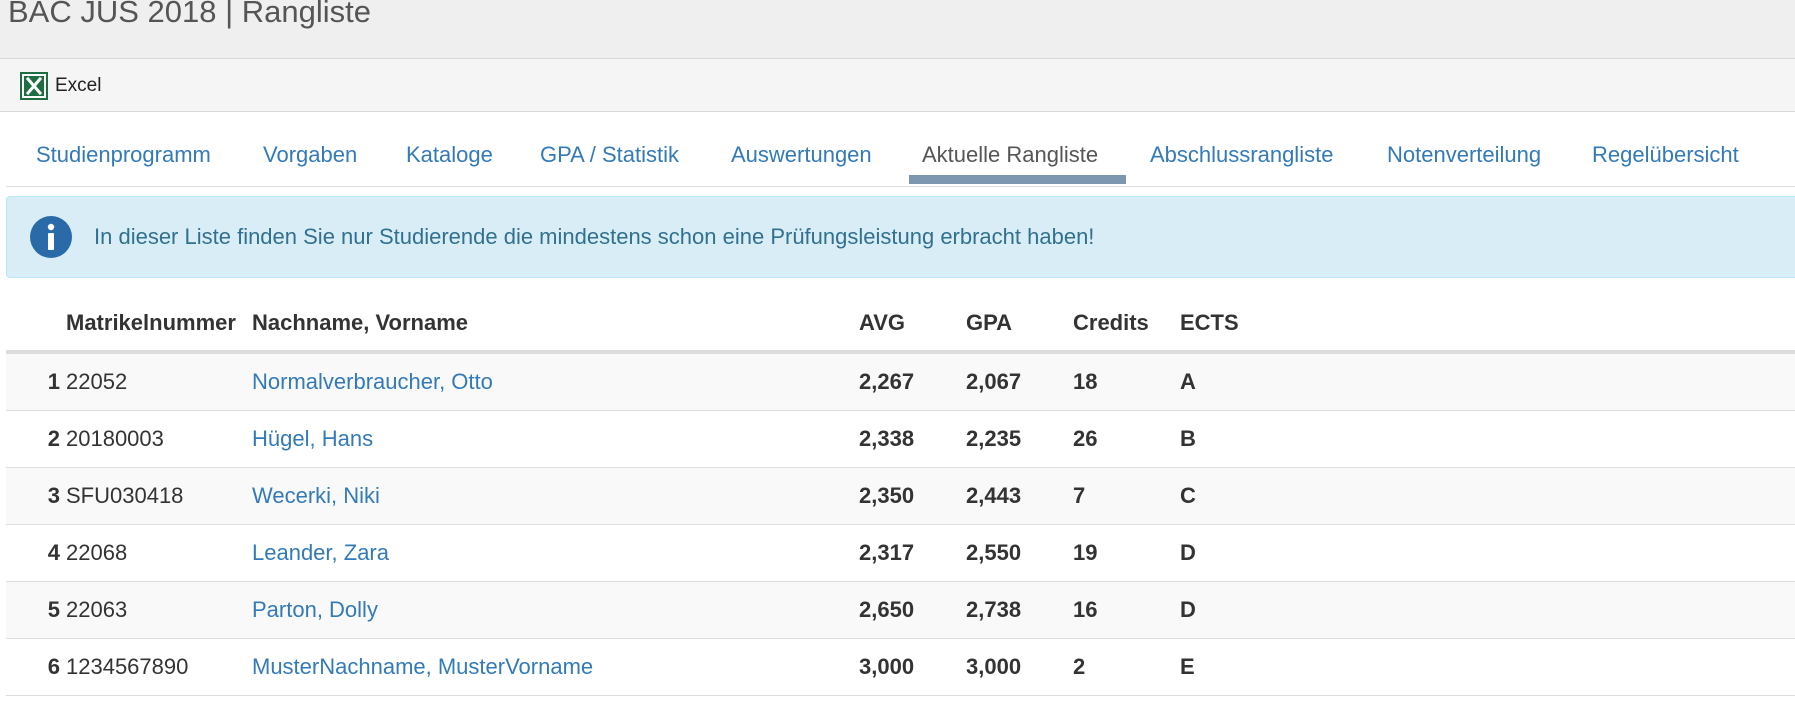 The image size is (1795, 717). What do you see at coordinates (159, 325) in the screenshot?
I see `header-matrikelnummer: Matrikelnummer` at bounding box center [159, 325].